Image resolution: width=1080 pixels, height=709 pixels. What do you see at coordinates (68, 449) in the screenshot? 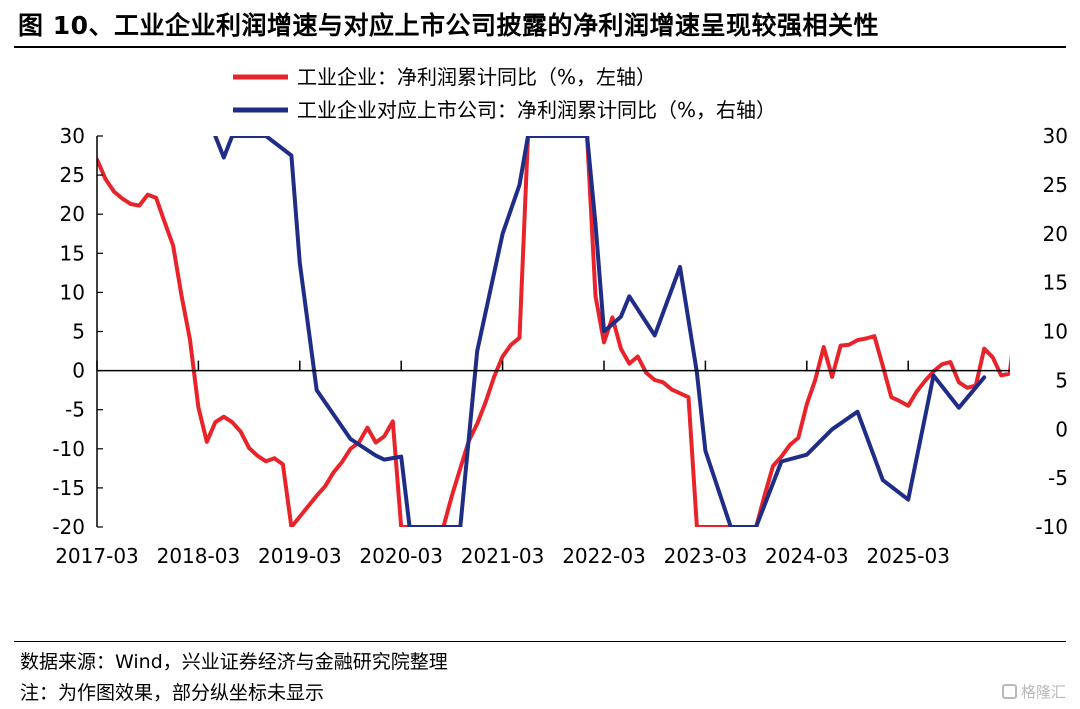
I see `left-tick-label: -10` at bounding box center [68, 449].